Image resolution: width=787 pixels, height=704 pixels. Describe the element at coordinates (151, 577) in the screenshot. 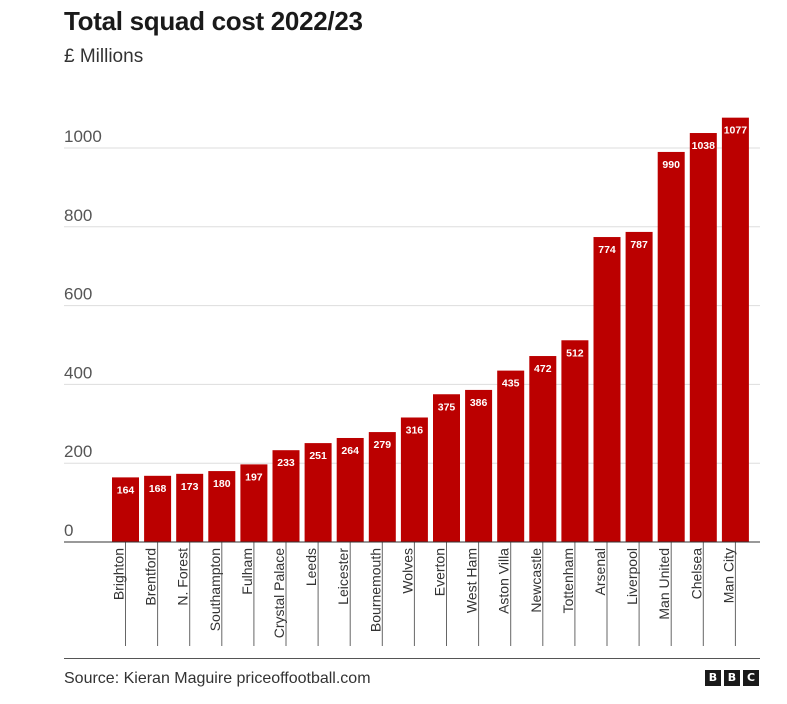

I see `category-label: Brentford` at that location.